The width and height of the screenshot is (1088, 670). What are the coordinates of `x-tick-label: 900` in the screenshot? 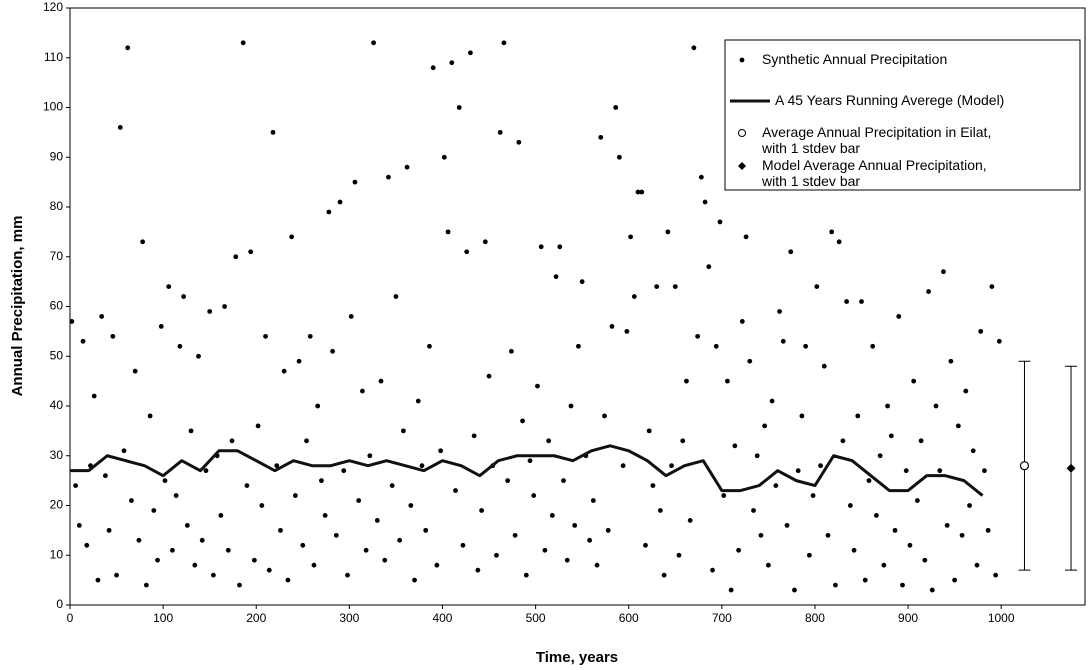 It's located at (908, 618).